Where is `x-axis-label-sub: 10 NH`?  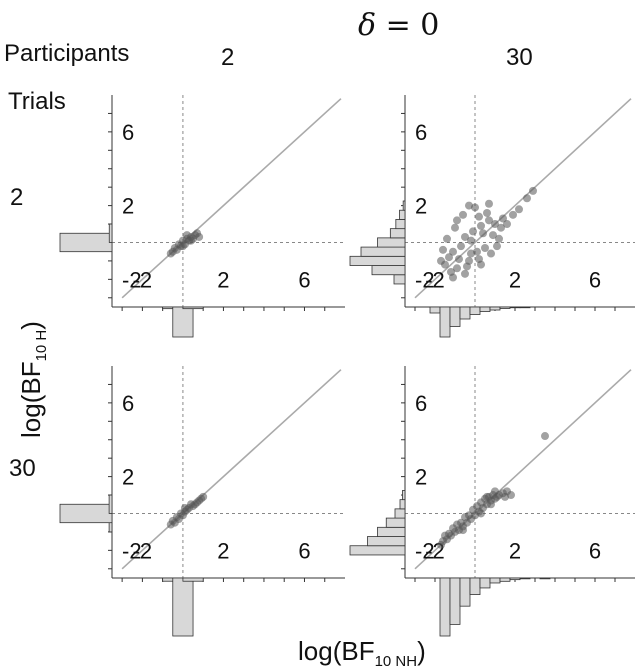 x-axis-label-sub: 10 NH is located at coordinates (396, 662).